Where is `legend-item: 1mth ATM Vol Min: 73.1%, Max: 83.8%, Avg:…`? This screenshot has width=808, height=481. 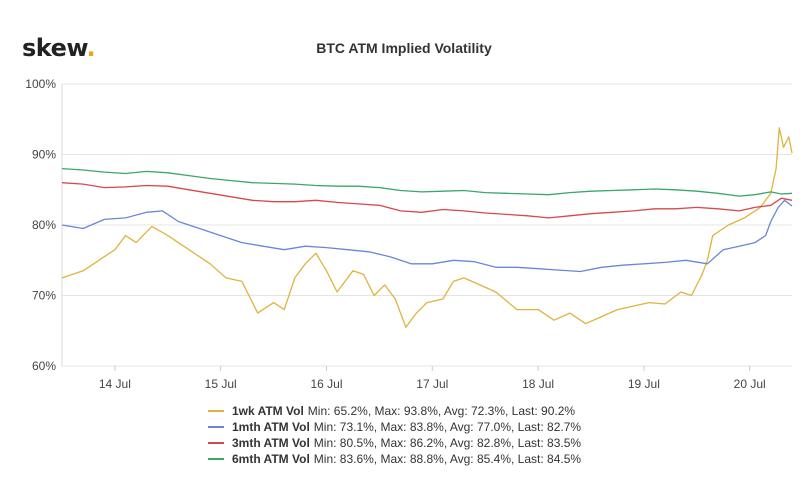 legend-item: 1mth ATM Vol Min: 73.1%, Max: 83.8%, Avg:… is located at coordinates (394, 427).